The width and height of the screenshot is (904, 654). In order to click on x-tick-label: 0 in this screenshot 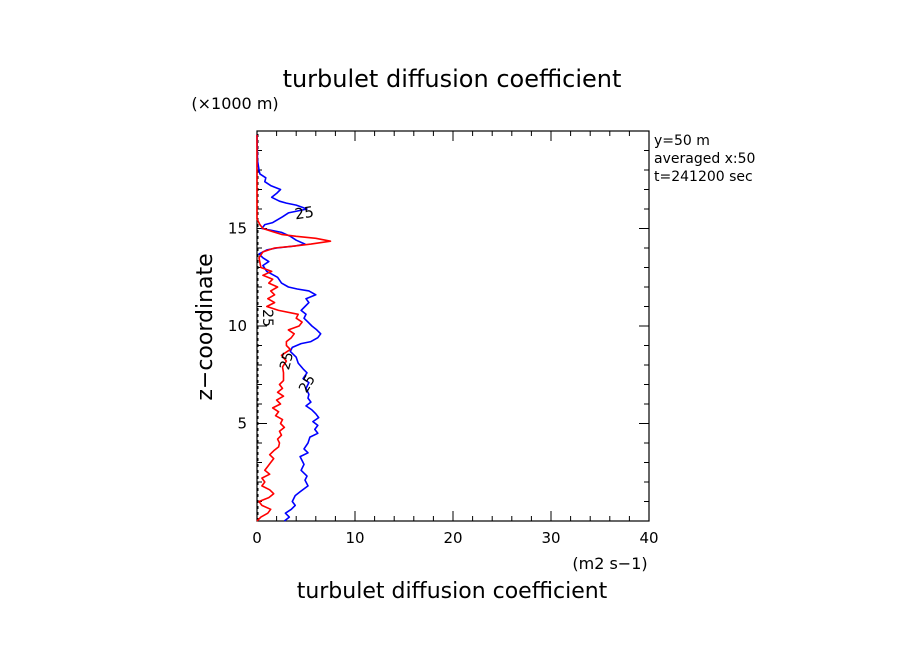, I will do `click(257, 538)`.